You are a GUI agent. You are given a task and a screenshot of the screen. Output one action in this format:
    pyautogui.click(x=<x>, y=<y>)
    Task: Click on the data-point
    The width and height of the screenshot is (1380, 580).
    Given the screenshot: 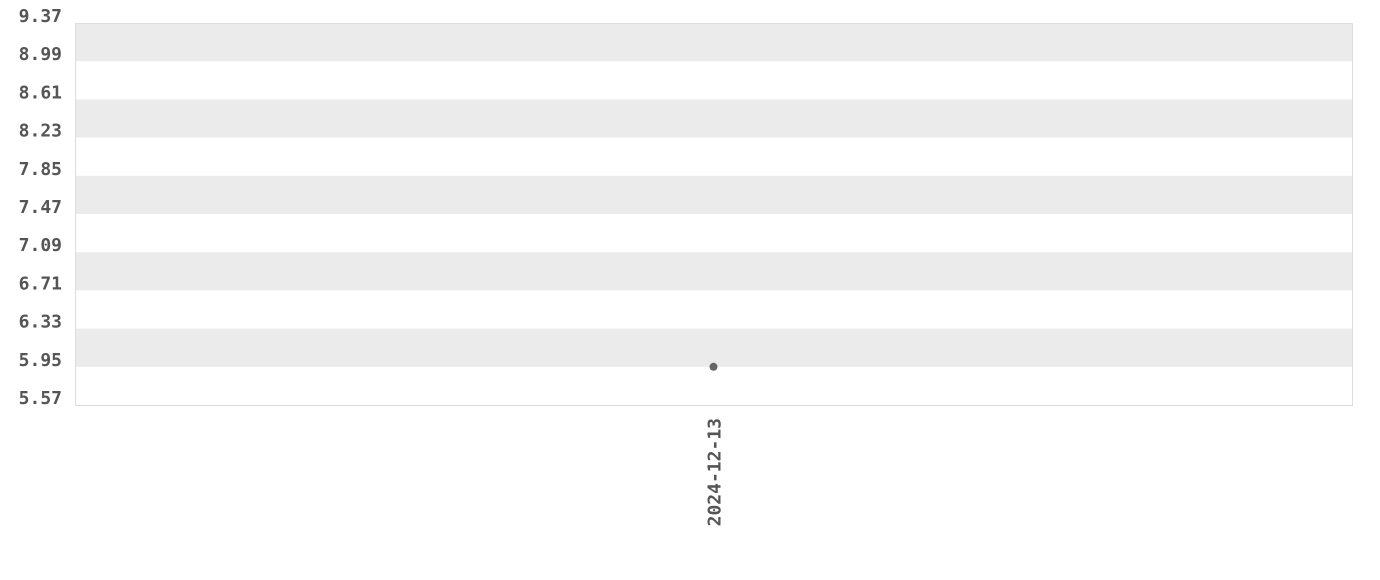 What is the action you would take?
    pyautogui.click(x=713, y=366)
    